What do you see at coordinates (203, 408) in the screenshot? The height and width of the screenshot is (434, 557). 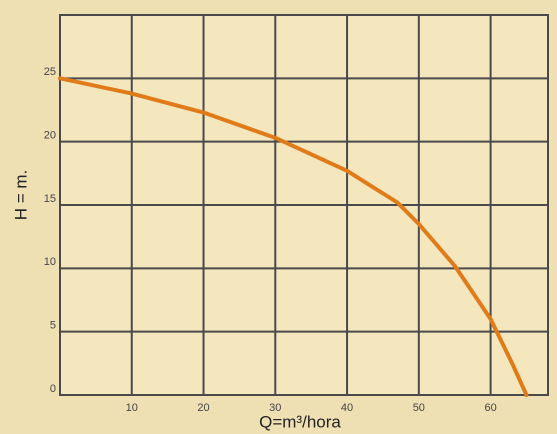 I see `x-tick-label: 20` at bounding box center [203, 408].